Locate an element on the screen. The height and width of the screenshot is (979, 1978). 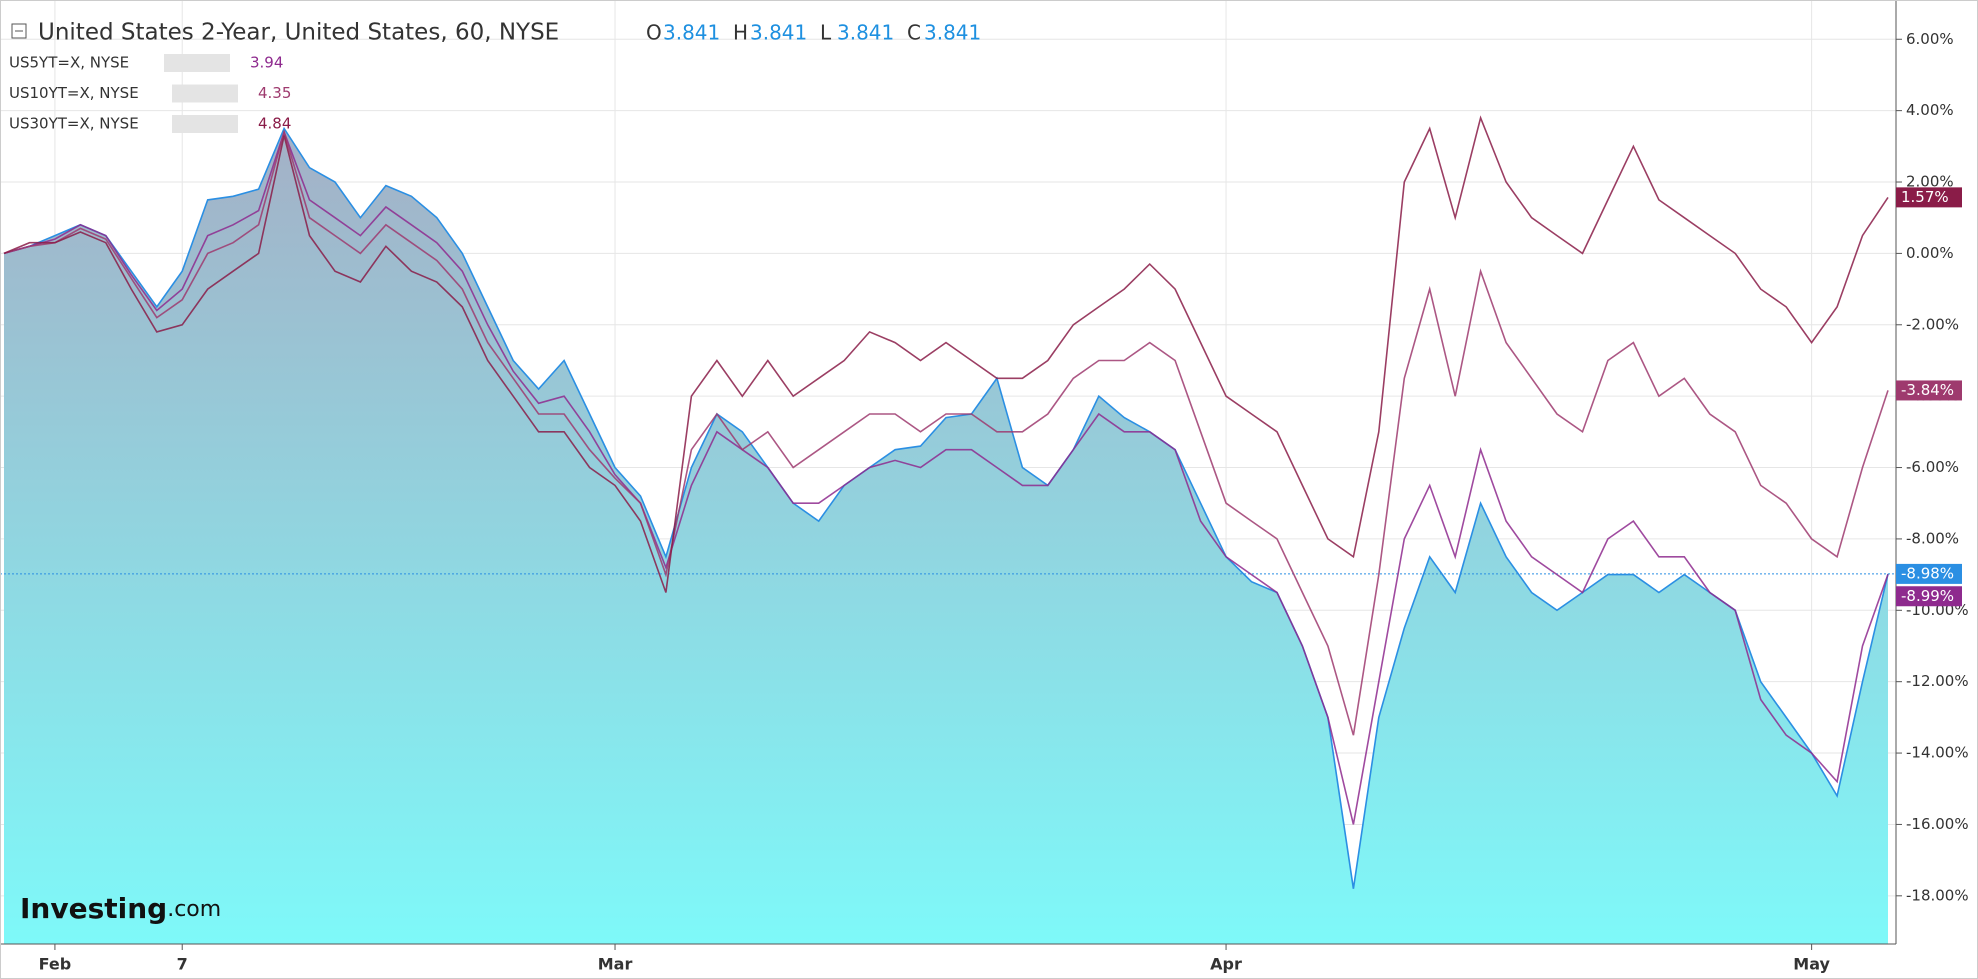
legend-name: US10YT=X, NYSE is located at coordinates (74, 93).